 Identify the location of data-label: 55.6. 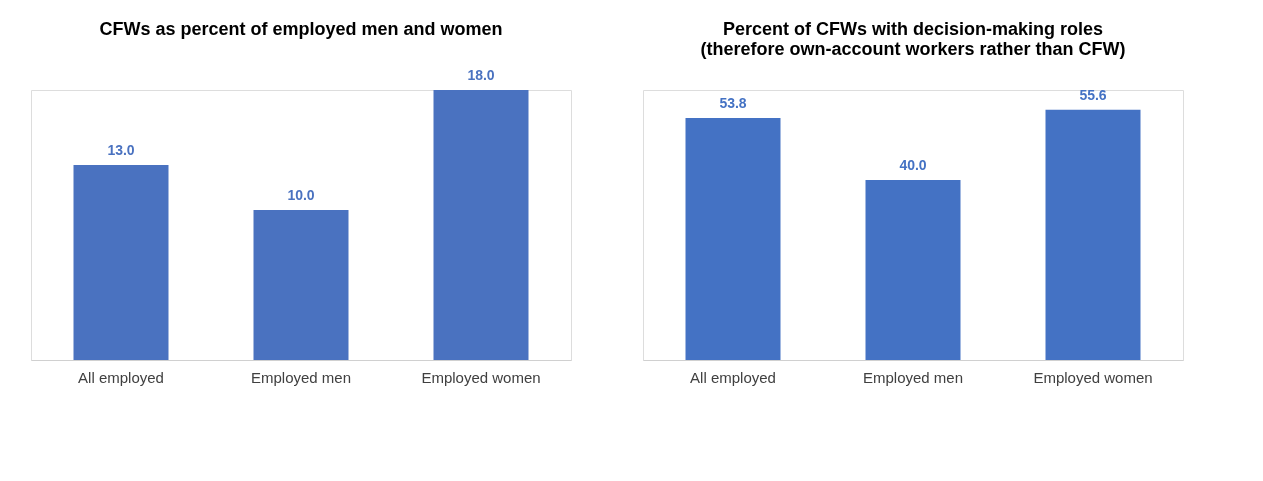
(1093, 94).